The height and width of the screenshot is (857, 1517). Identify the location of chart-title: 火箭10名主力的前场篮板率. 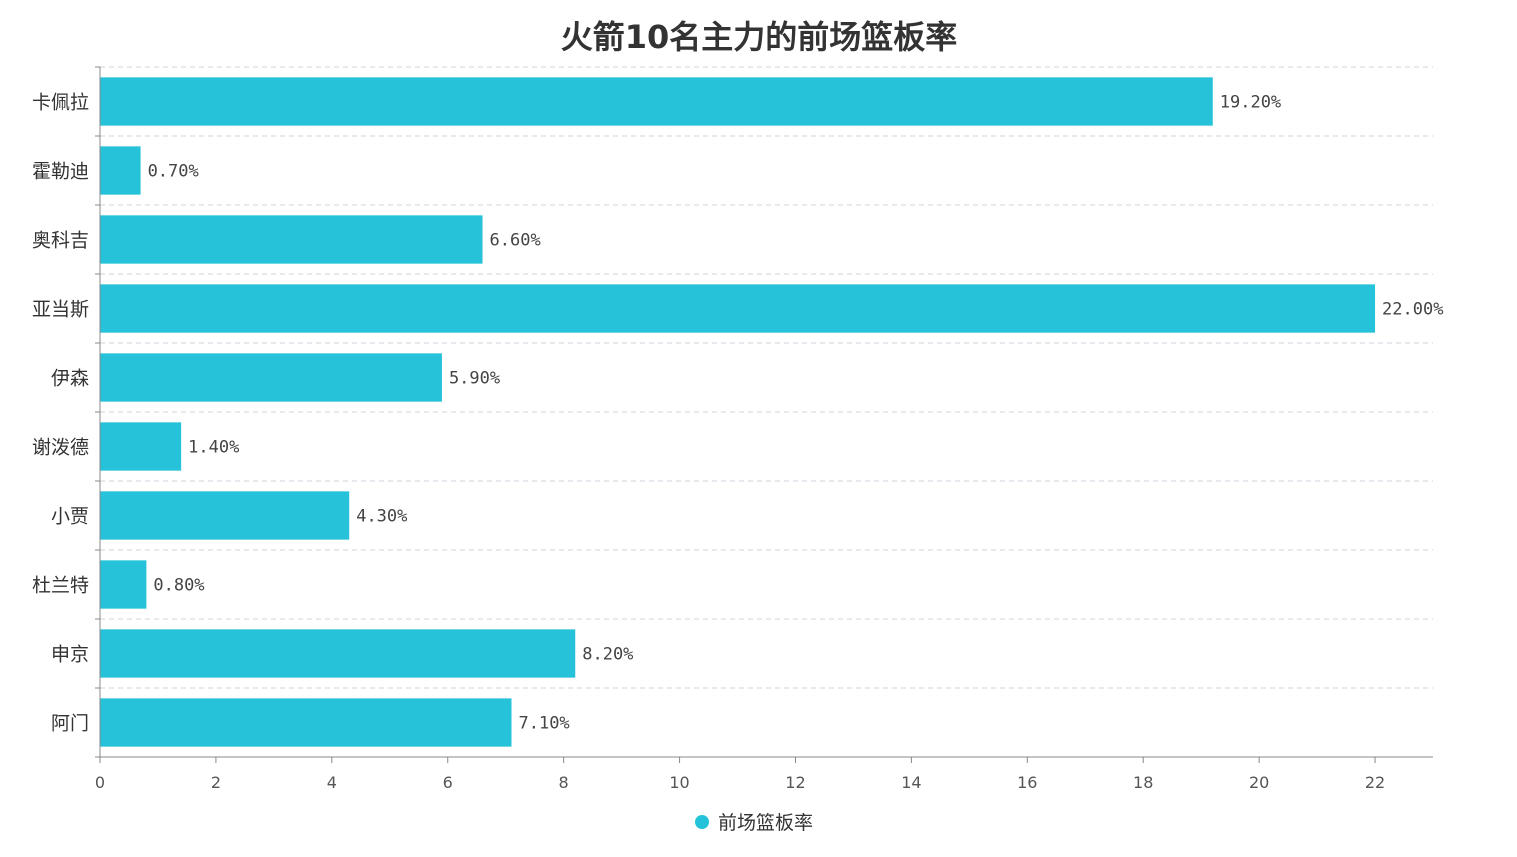
(759, 37).